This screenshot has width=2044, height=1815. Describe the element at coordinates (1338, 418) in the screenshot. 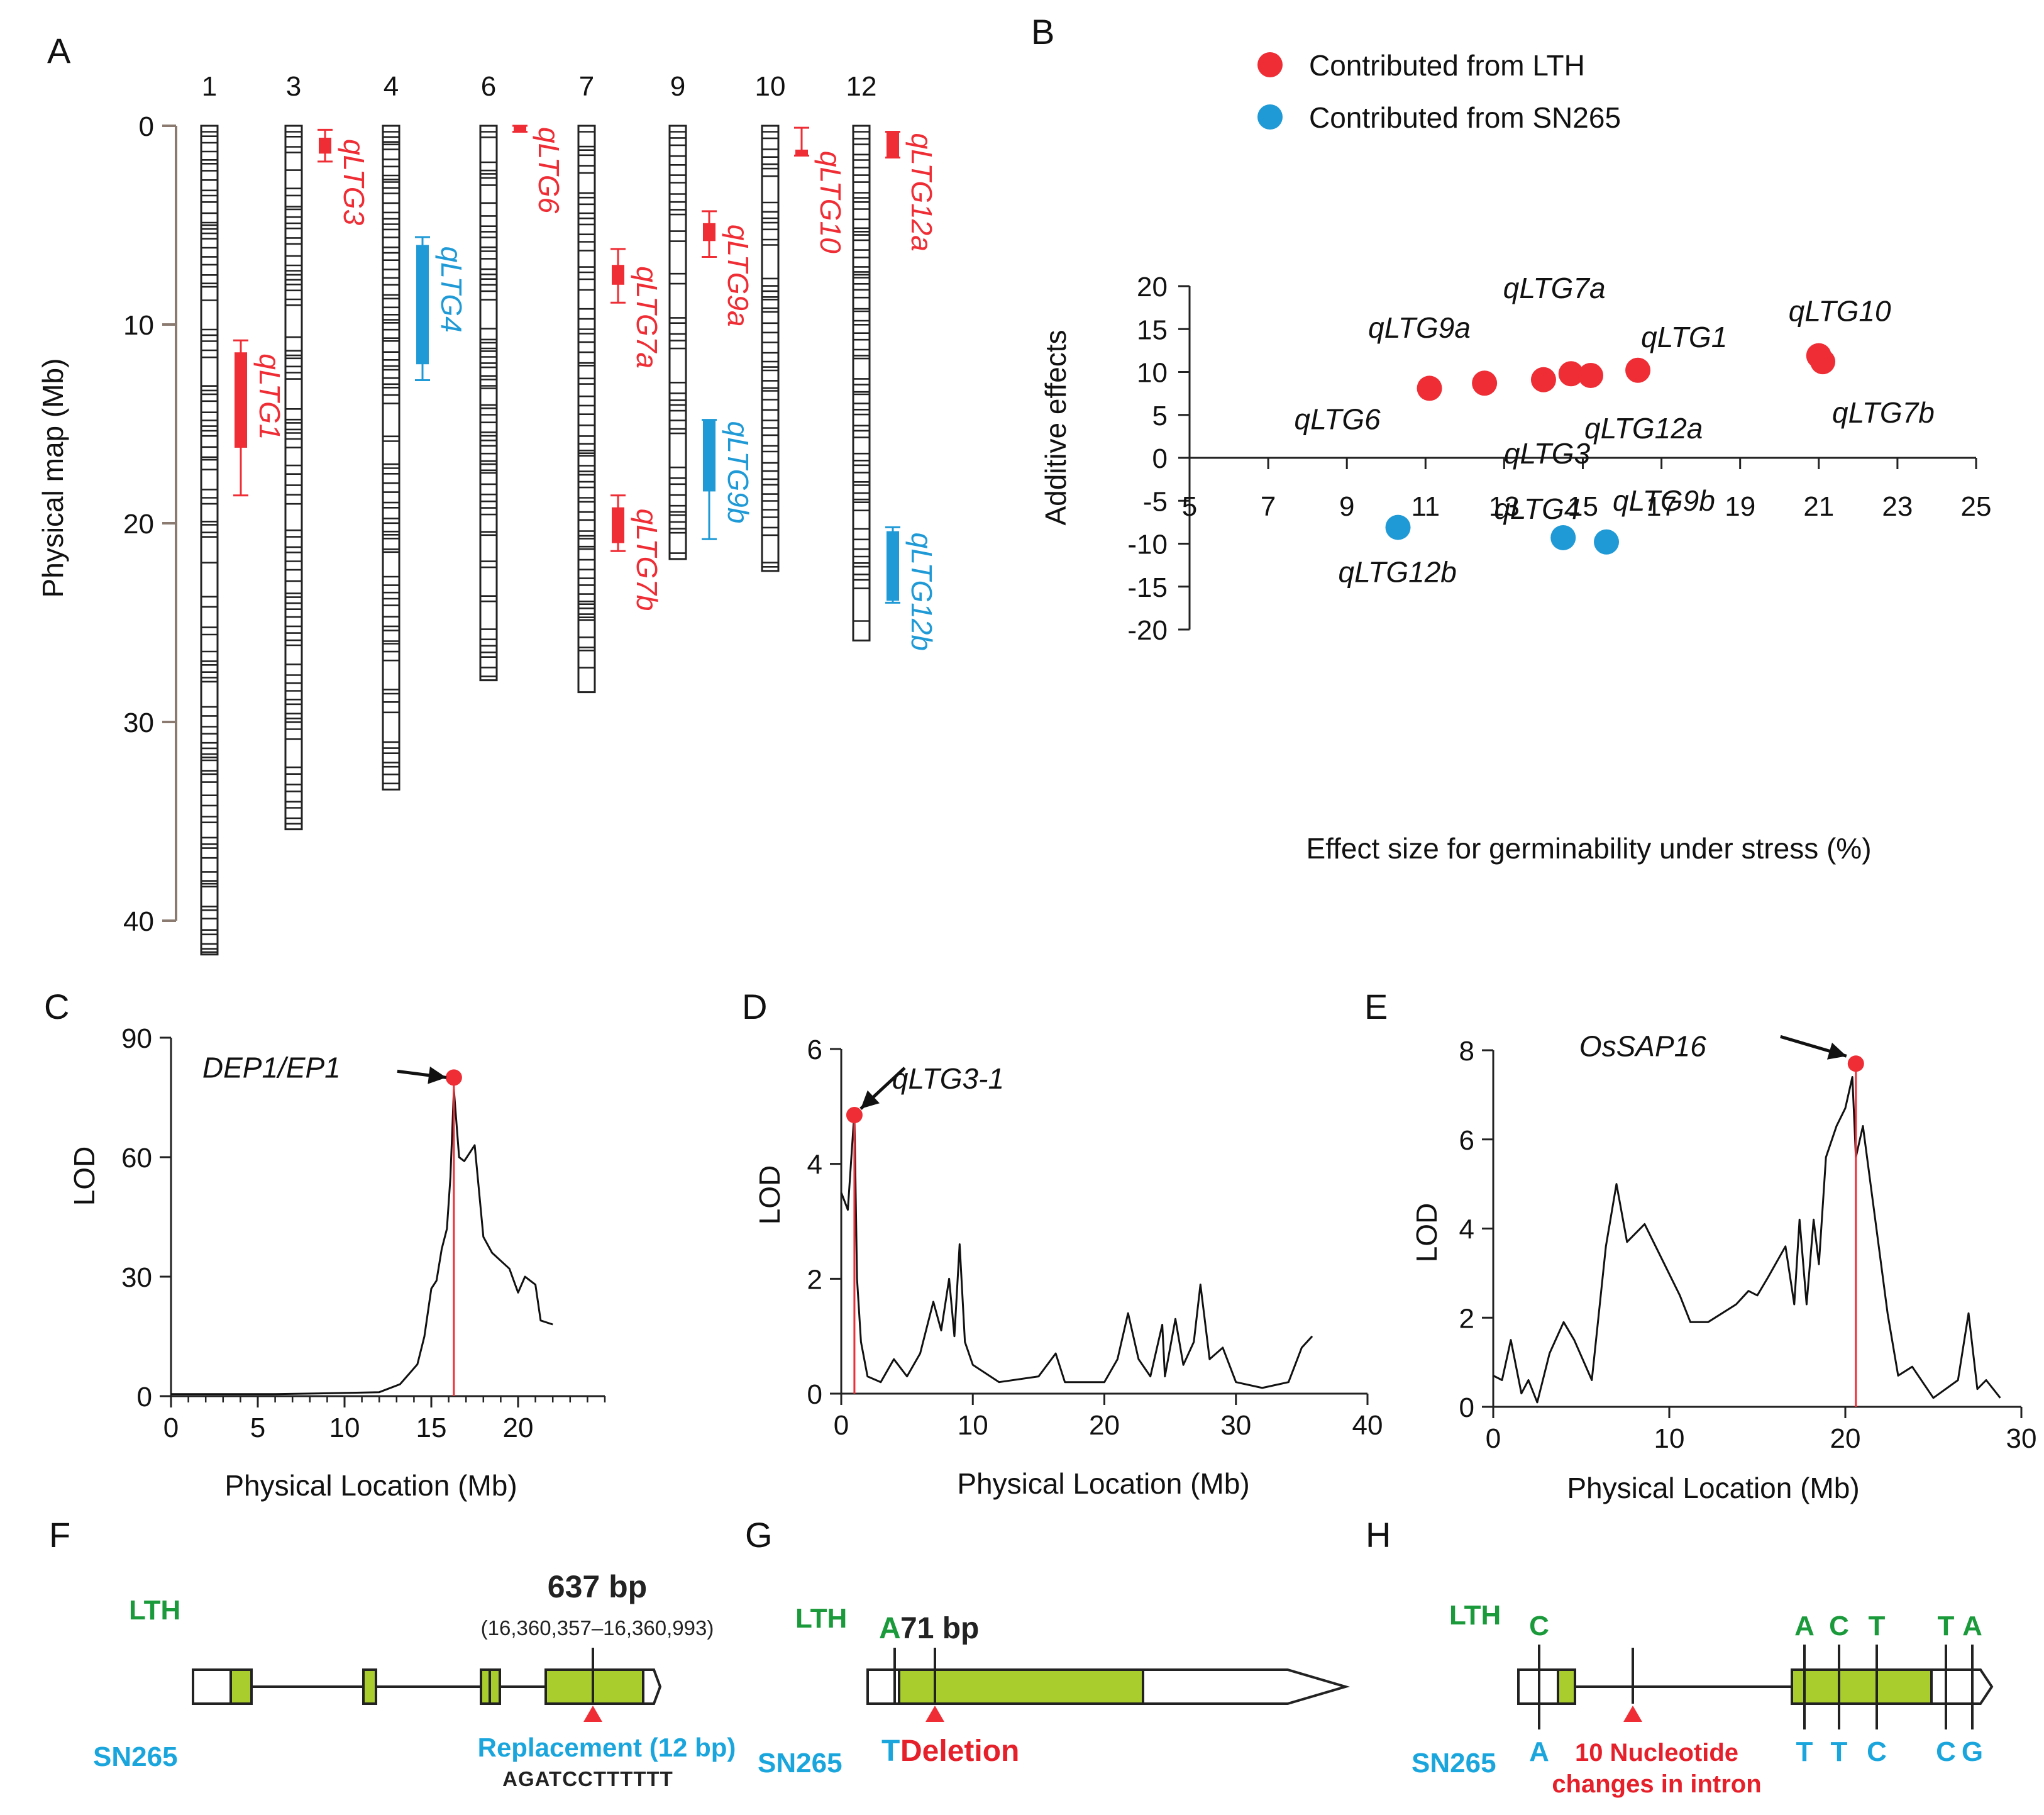

I see `qLTG6-point-label: qLTG6` at that location.